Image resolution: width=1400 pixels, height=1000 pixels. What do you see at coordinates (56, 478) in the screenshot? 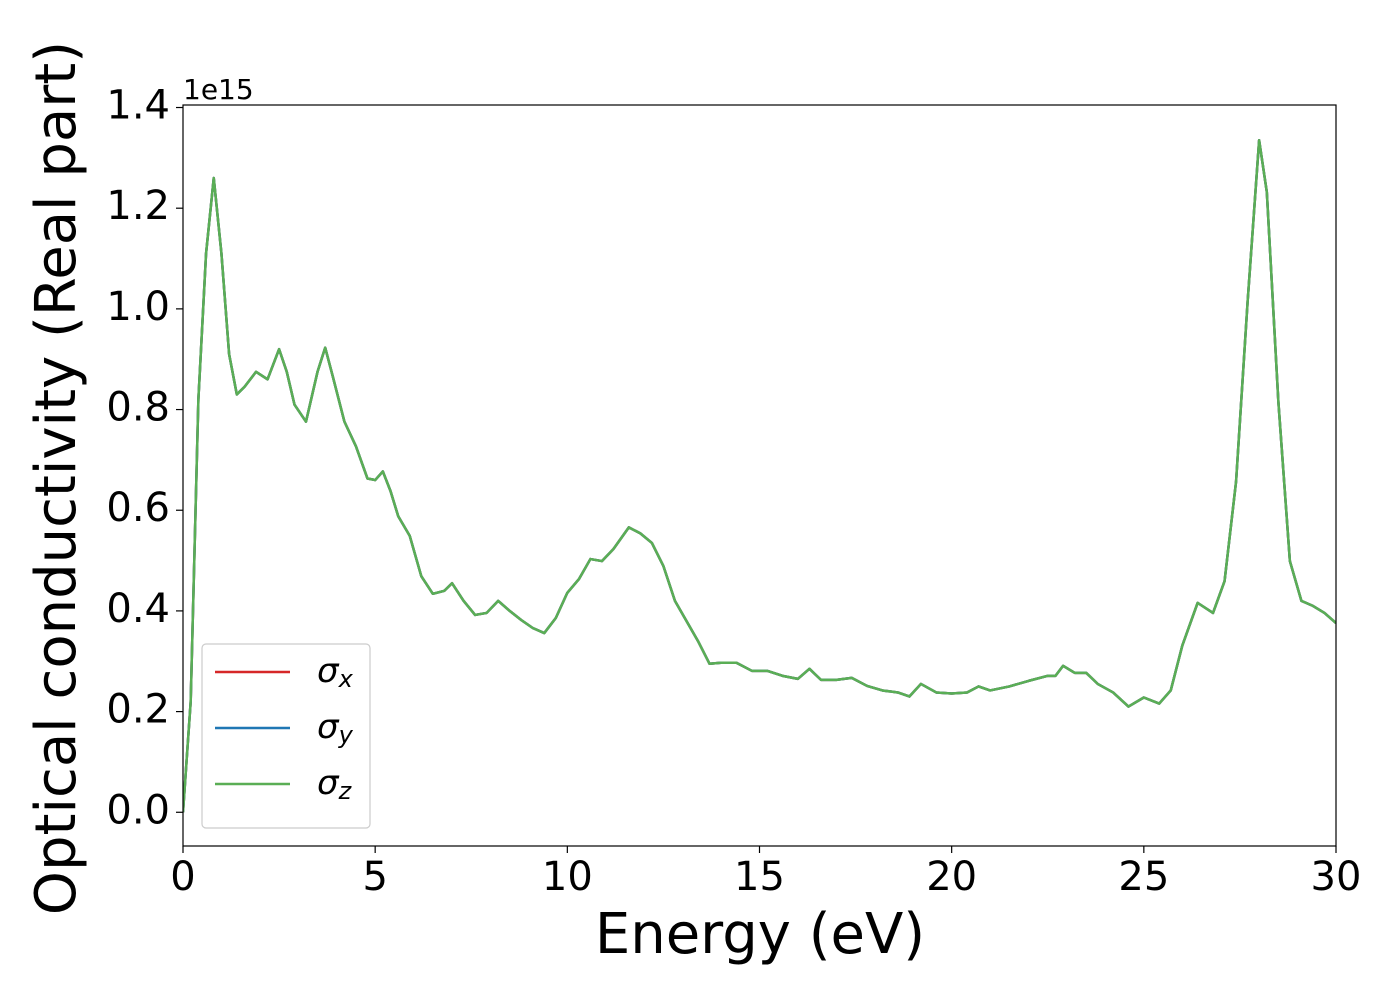
I see `y-axis-label: Optical conductivity (Real part)` at bounding box center [56, 478].